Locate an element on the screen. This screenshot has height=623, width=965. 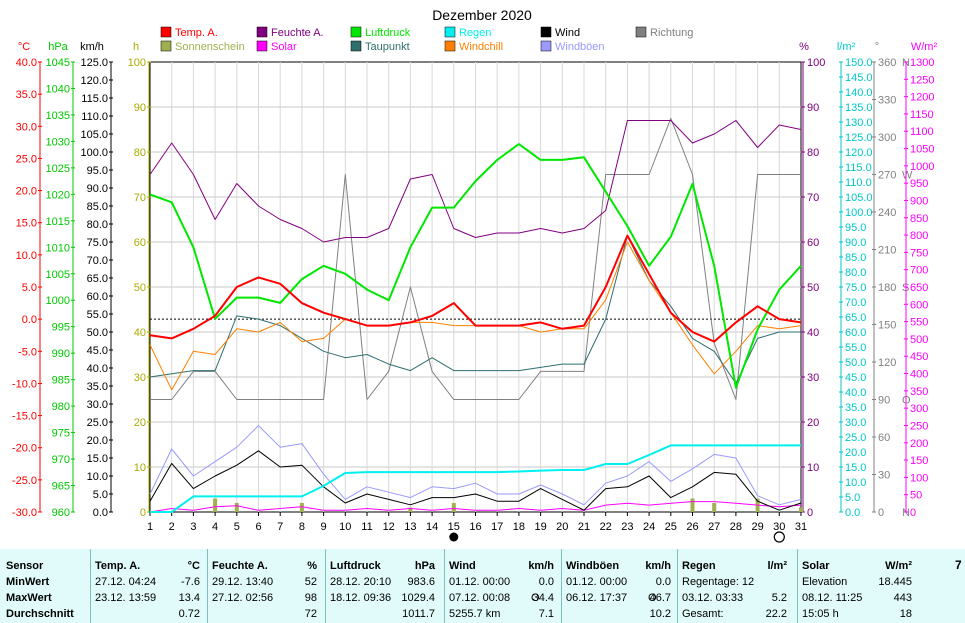
x-tick-label: 14 is located at coordinates (432, 527).